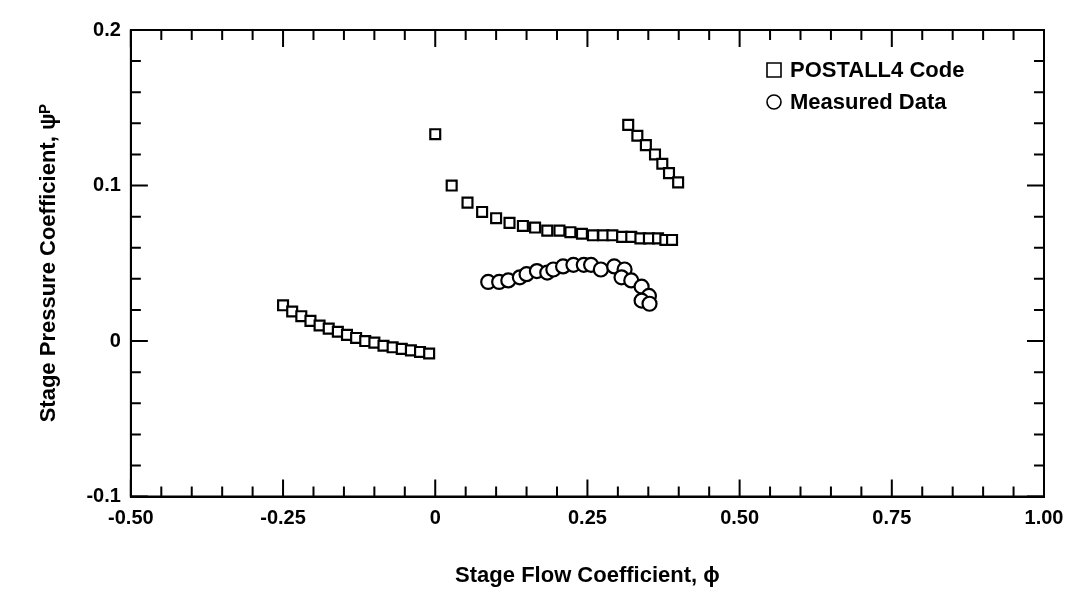 Image resolution: width=1092 pixels, height=615 pixels. What do you see at coordinates (1044, 517) in the screenshot?
I see `x-tick-label: 1.00` at bounding box center [1044, 517].